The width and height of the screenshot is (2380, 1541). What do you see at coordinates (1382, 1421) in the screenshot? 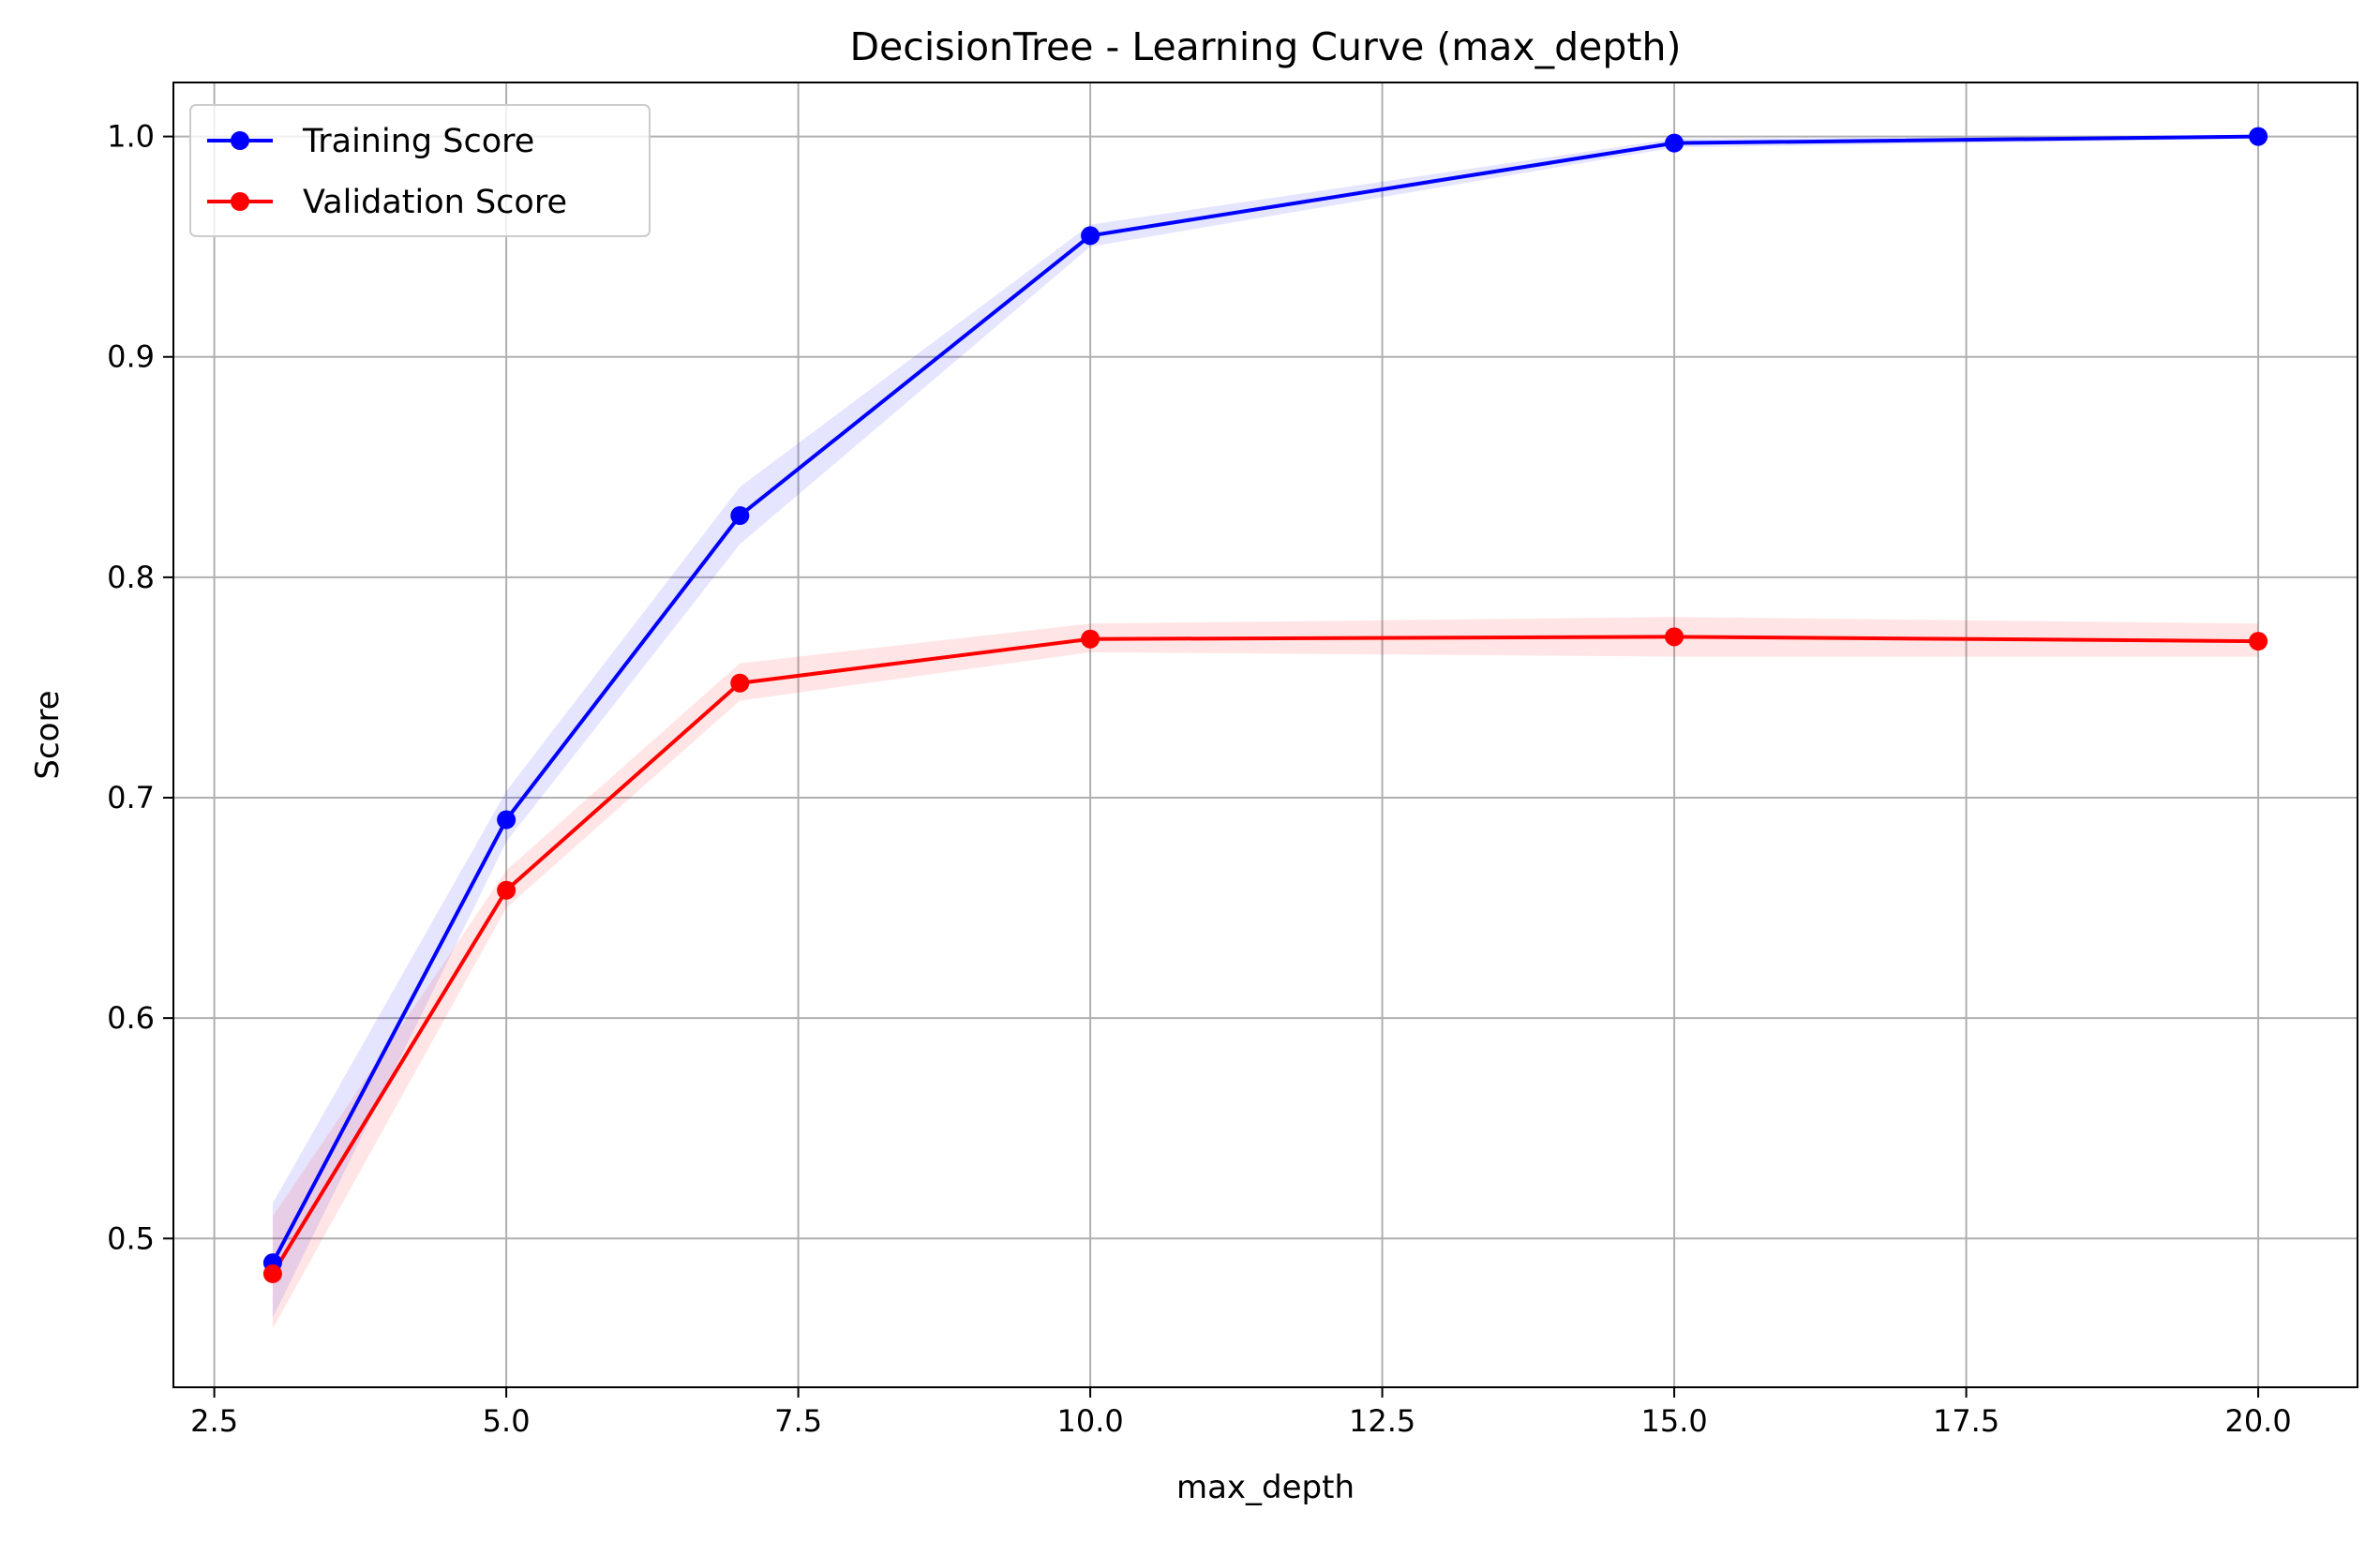
I see `x-tick-label: 12.5` at bounding box center [1382, 1421].